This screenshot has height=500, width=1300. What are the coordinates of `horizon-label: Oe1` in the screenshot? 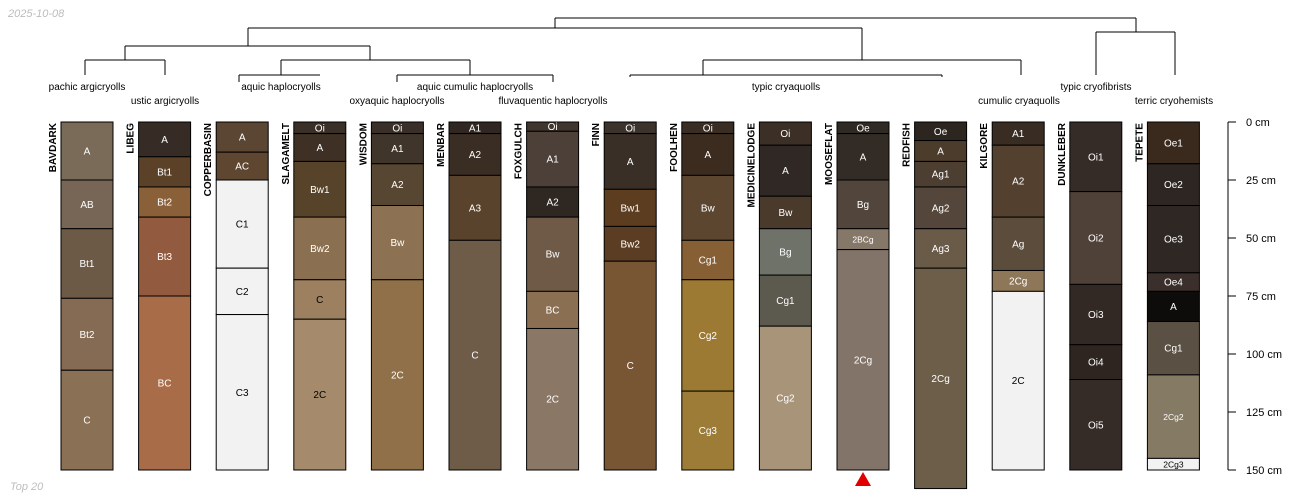 It's located at (1173, 143).